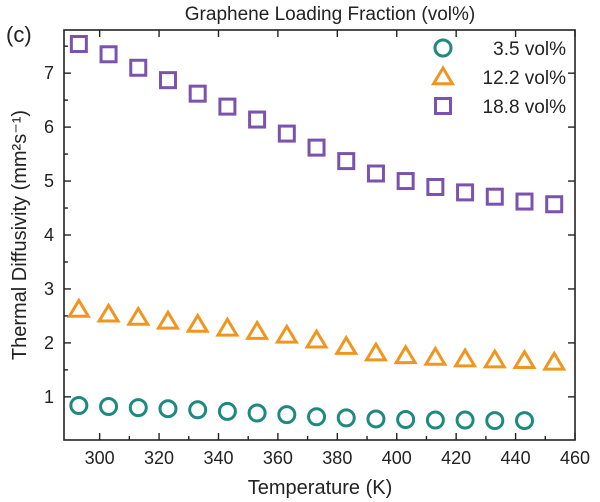 This screenshot has height=502, width=600. What do you see at coordinates (20, 235) in the screenshot?
I see `y-axis-title: Thermal Diffusivity (mm²s⁻¹)` at bounding box center [20, 235].